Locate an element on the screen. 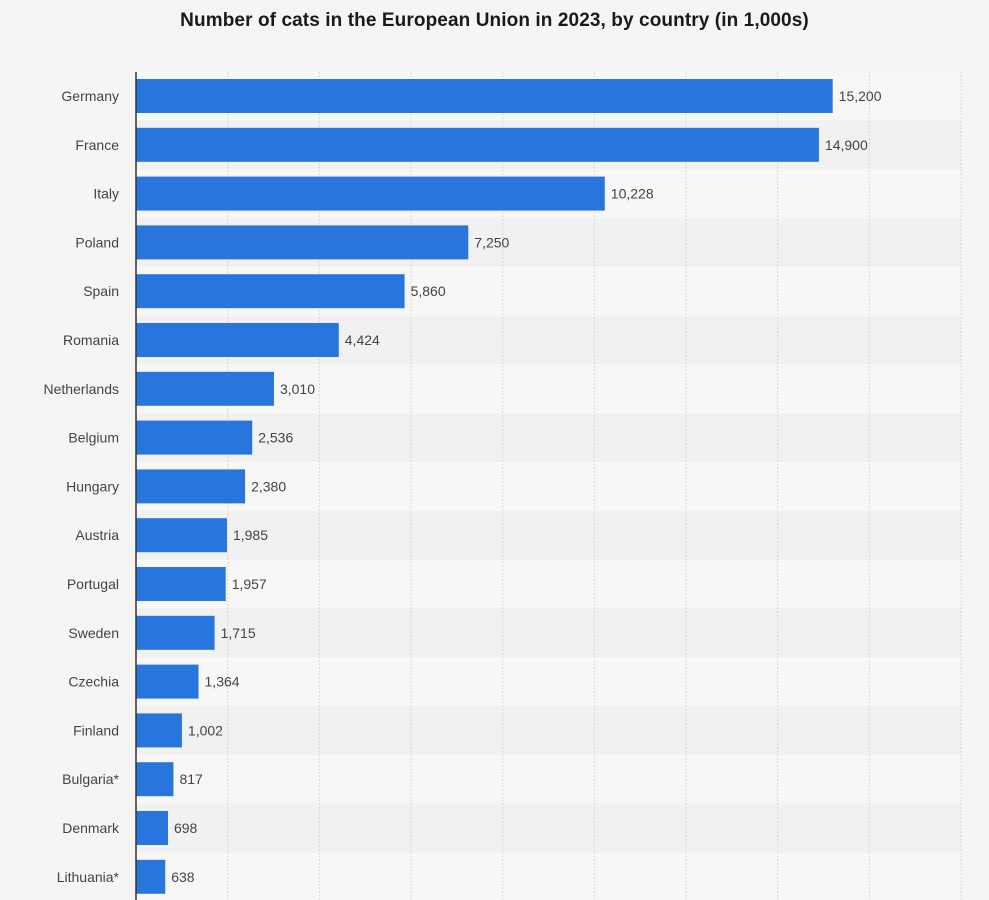  value-label: 1,715 is located at coordinates (238, 633).